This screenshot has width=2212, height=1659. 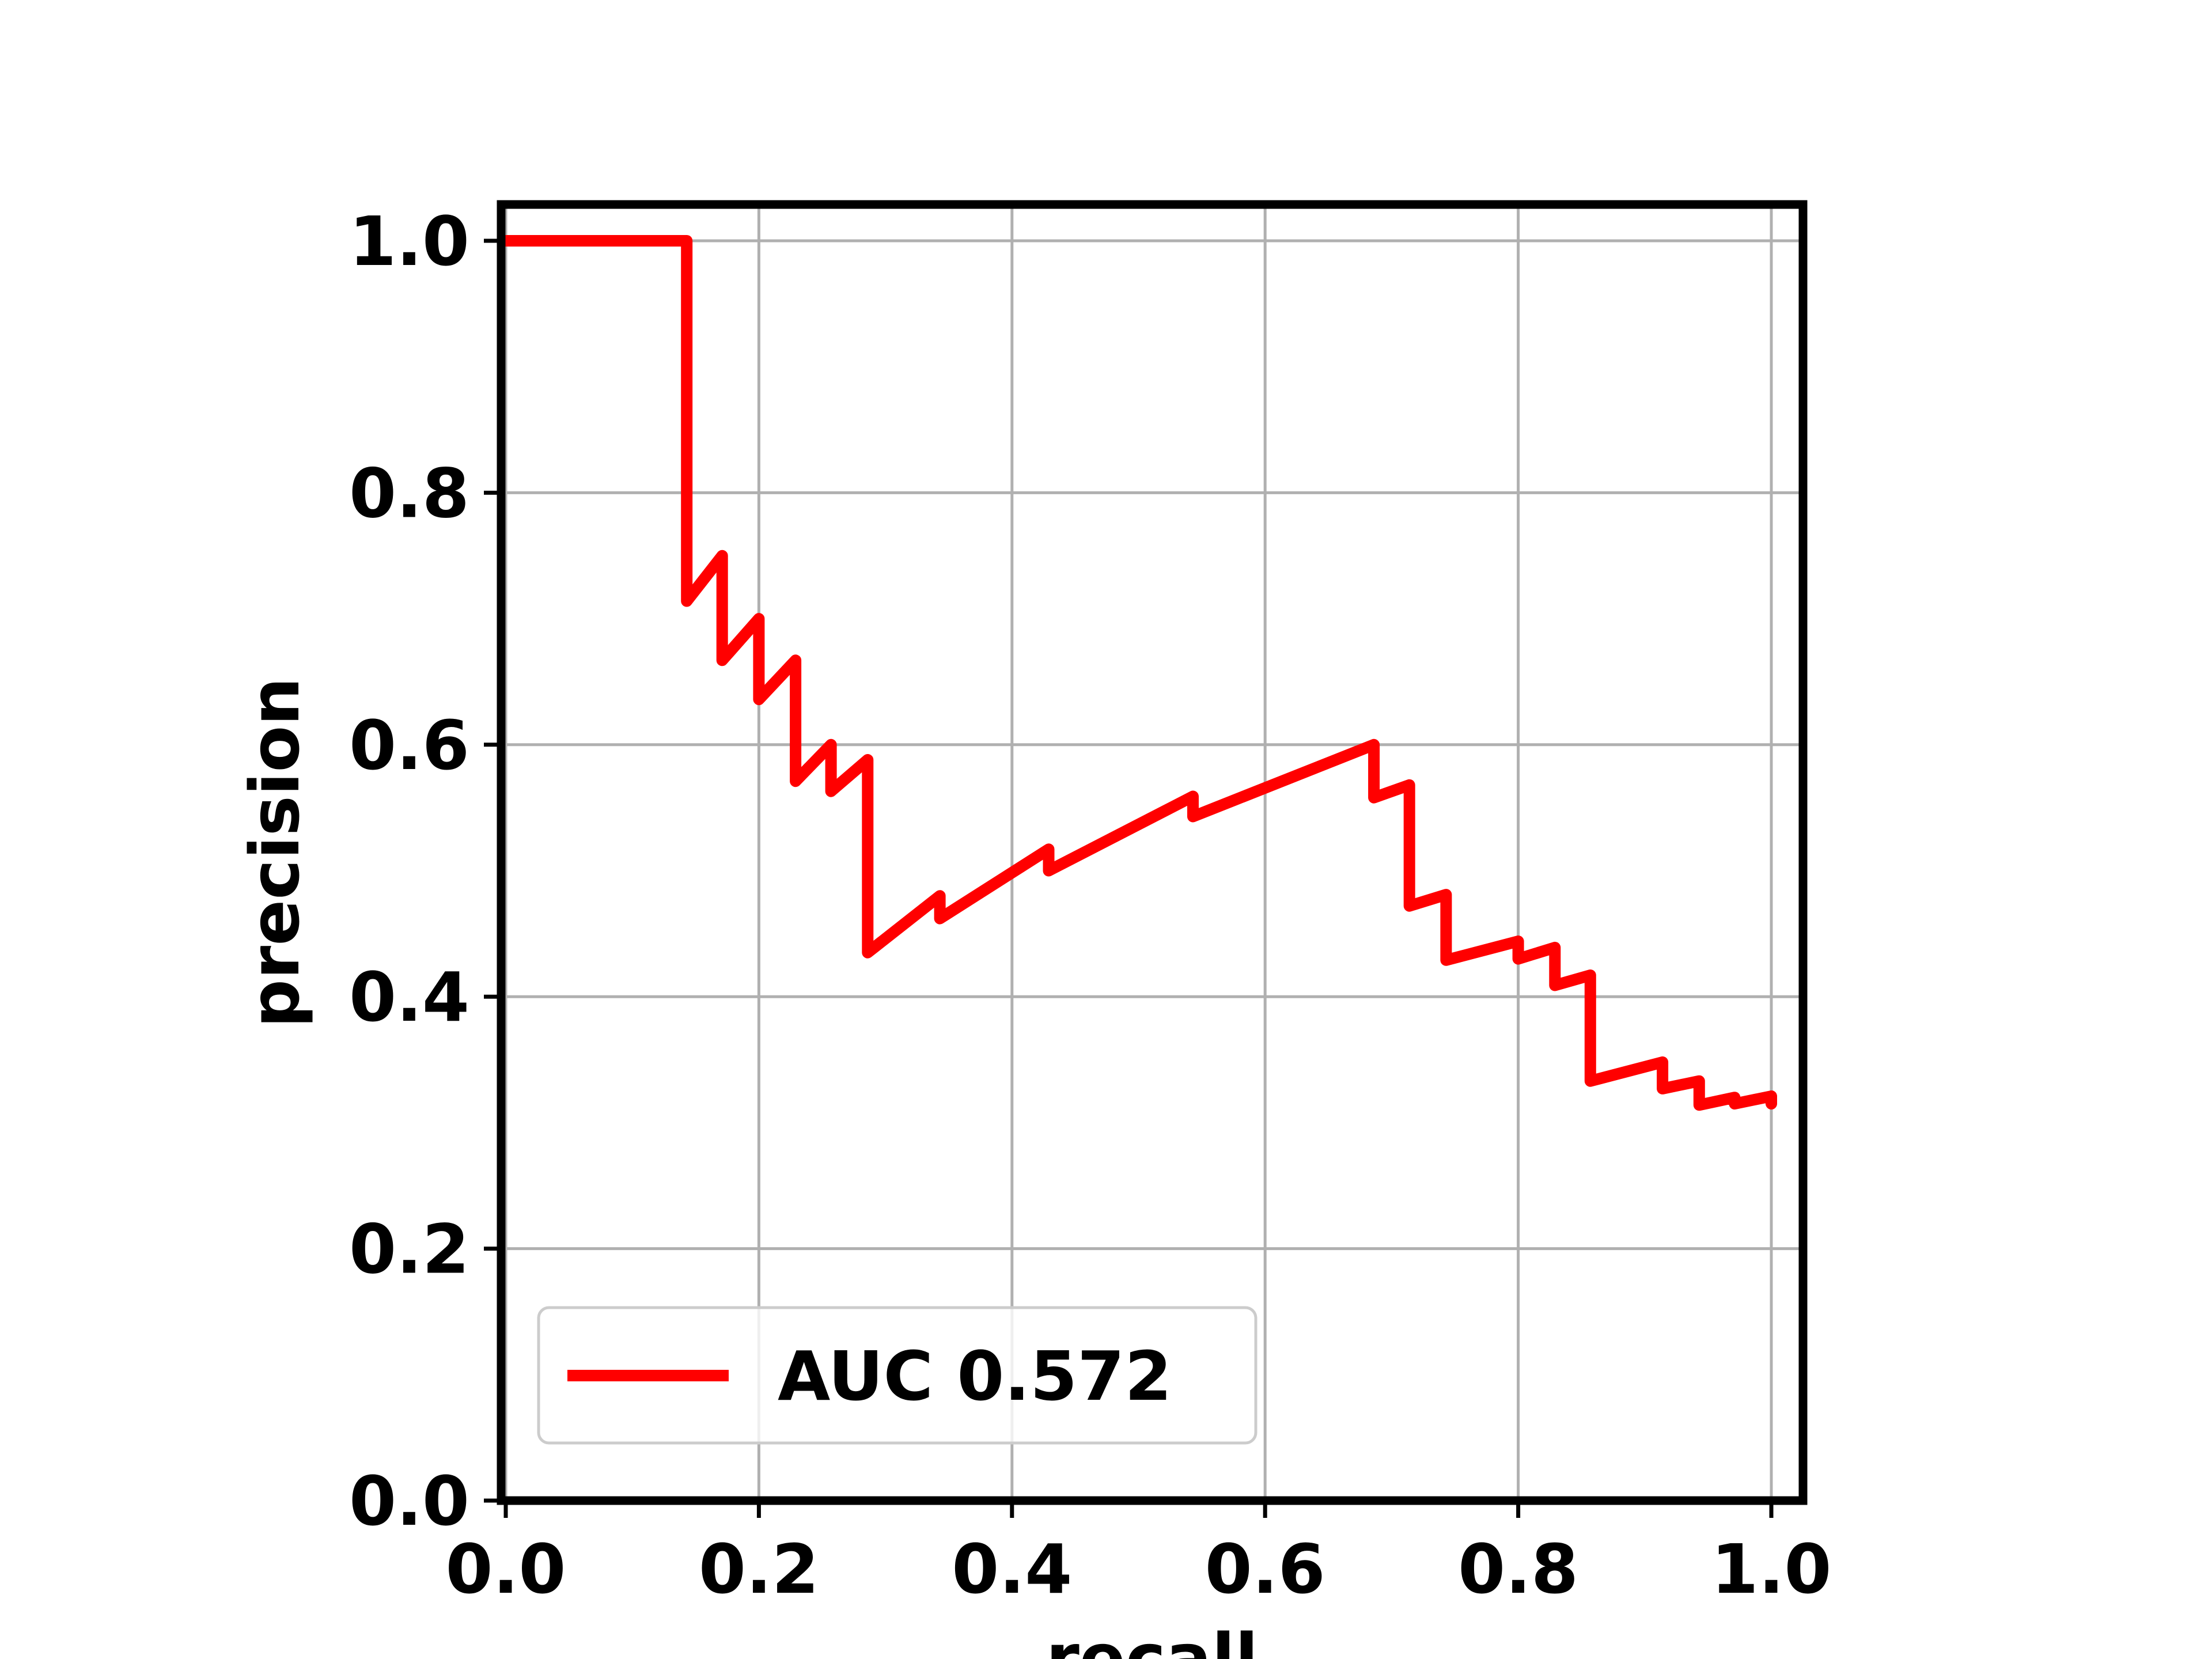 What do you see at coordinates (1012, 1569) in the screenshot?
I see `x-tick-label-2: 0.4` at bounding box center [1012, 1569].